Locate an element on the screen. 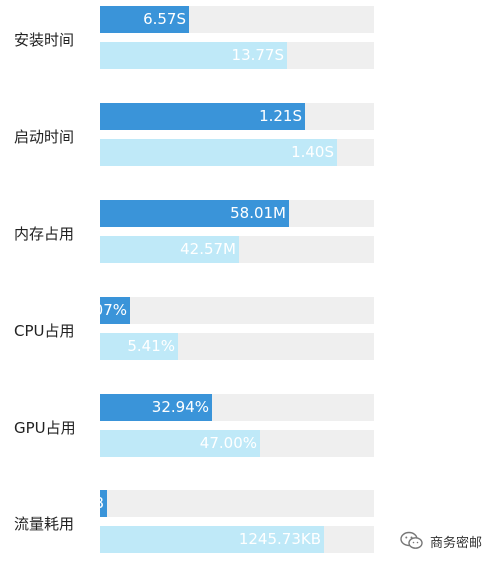  wechat-icon is located at coordinates (411, 540).